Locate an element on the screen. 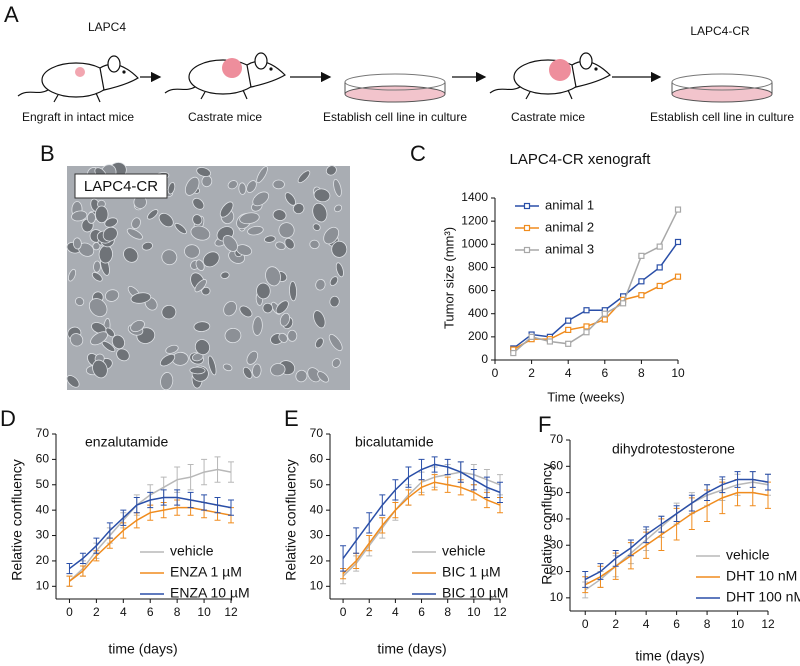  tumor is located at coordinates (80, 72).